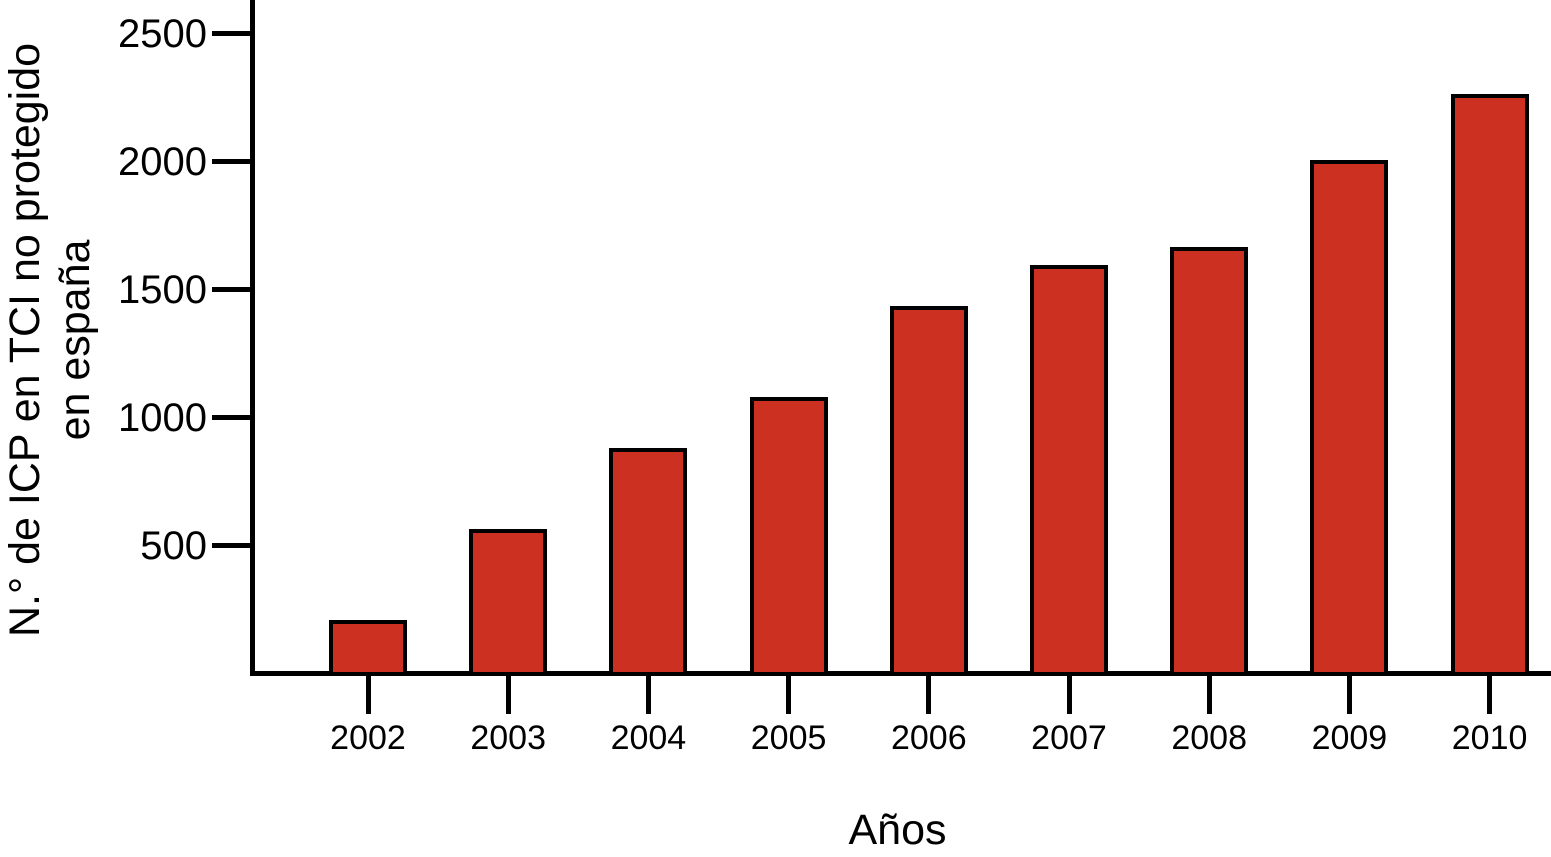 The image size is (1551, 857). What do you see at coordinates (368, 647) in the screenshot?
I see `bar-2002` at bounding box center [368, 647].